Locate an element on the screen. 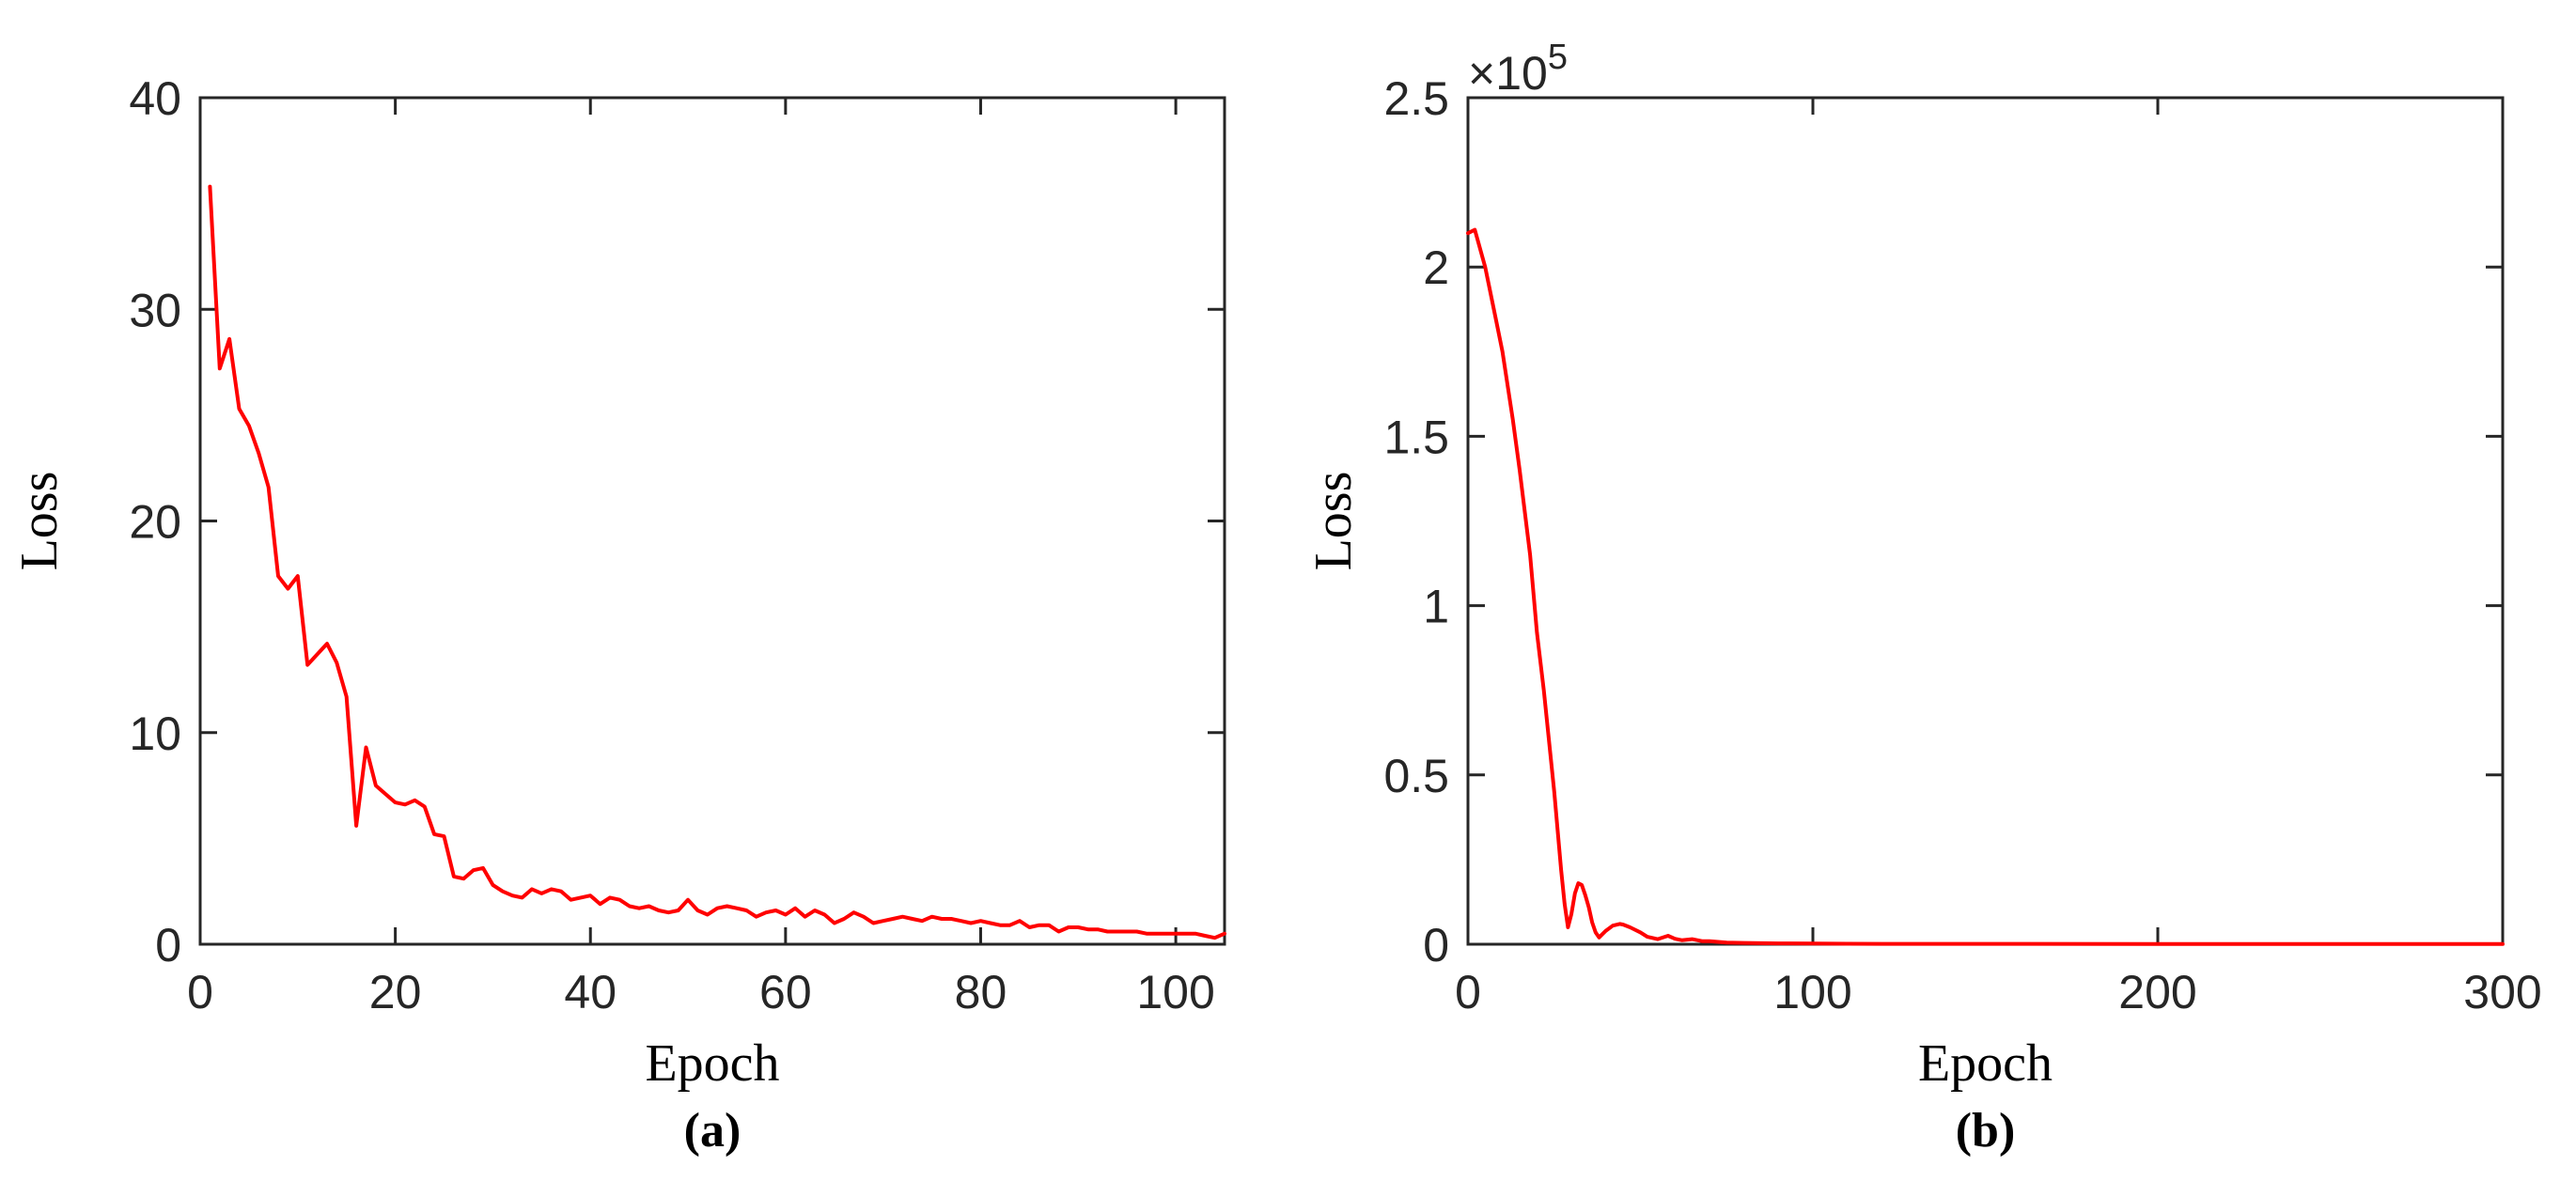  y-tick-label-b-1: 0.5 is located at coordinates (1416, 776).